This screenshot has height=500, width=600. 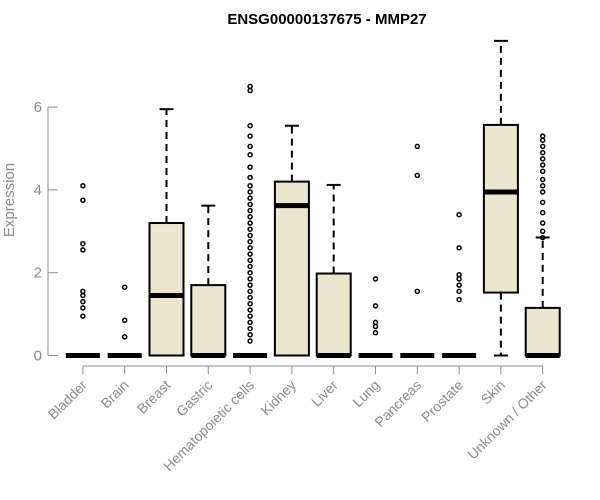 What do you see at coordinates (114, 394) in the screenshot?
I see `x-tick-label: Brain` at bounding box center [114, 394].